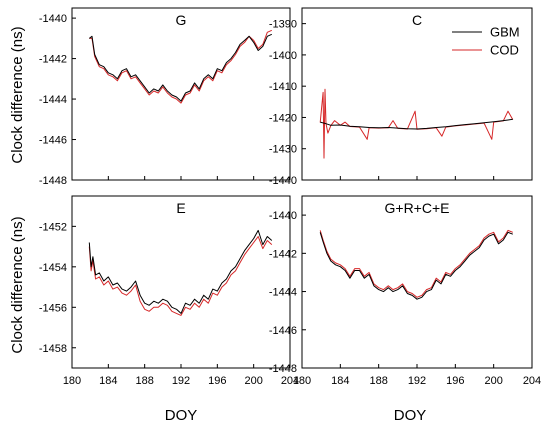  I want to click on series-c-cod, so click(416, 123).